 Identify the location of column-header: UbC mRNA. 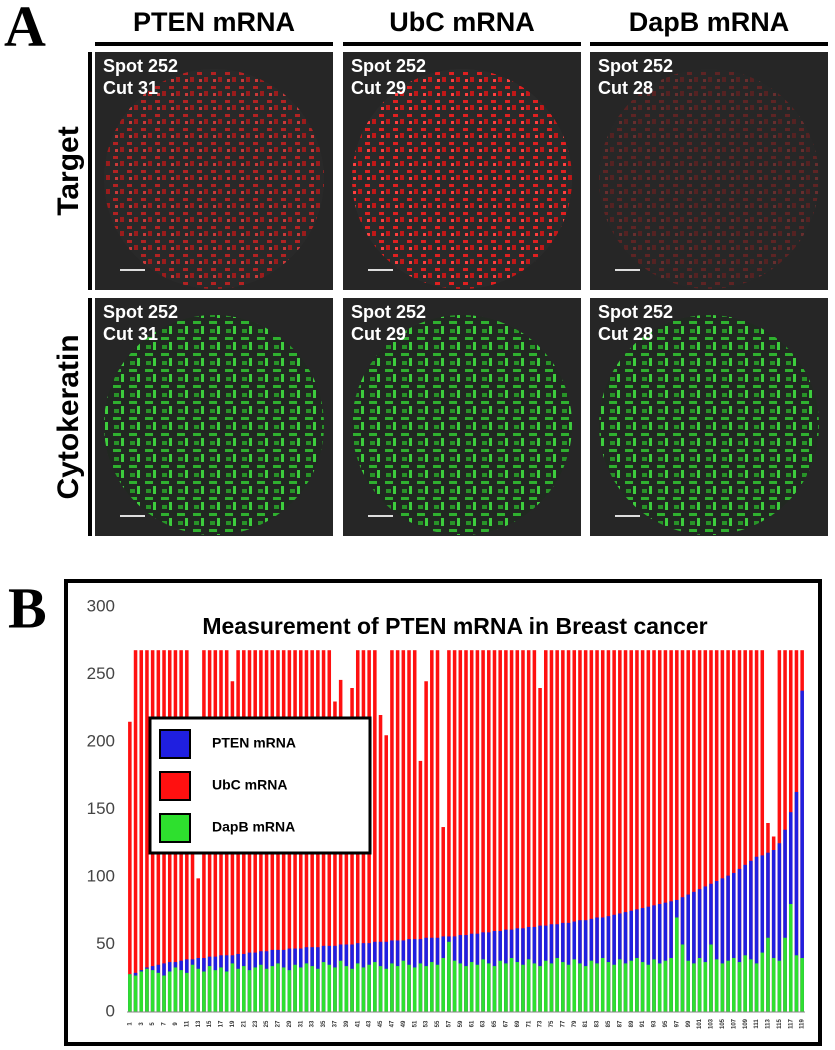
(462, 22).